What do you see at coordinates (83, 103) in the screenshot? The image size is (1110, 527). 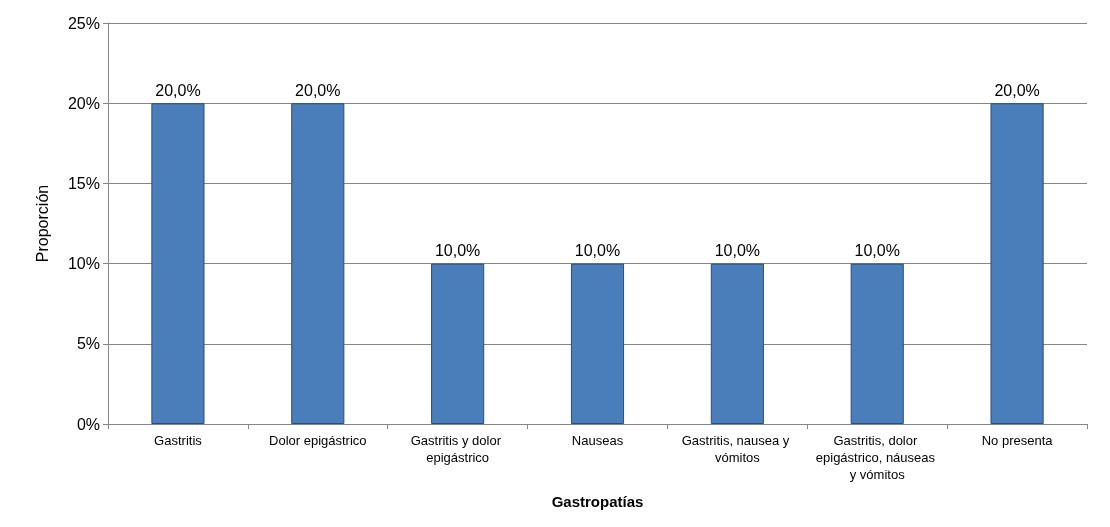 I see `y-tick-label: 20%` at bounding box center [83, 103].